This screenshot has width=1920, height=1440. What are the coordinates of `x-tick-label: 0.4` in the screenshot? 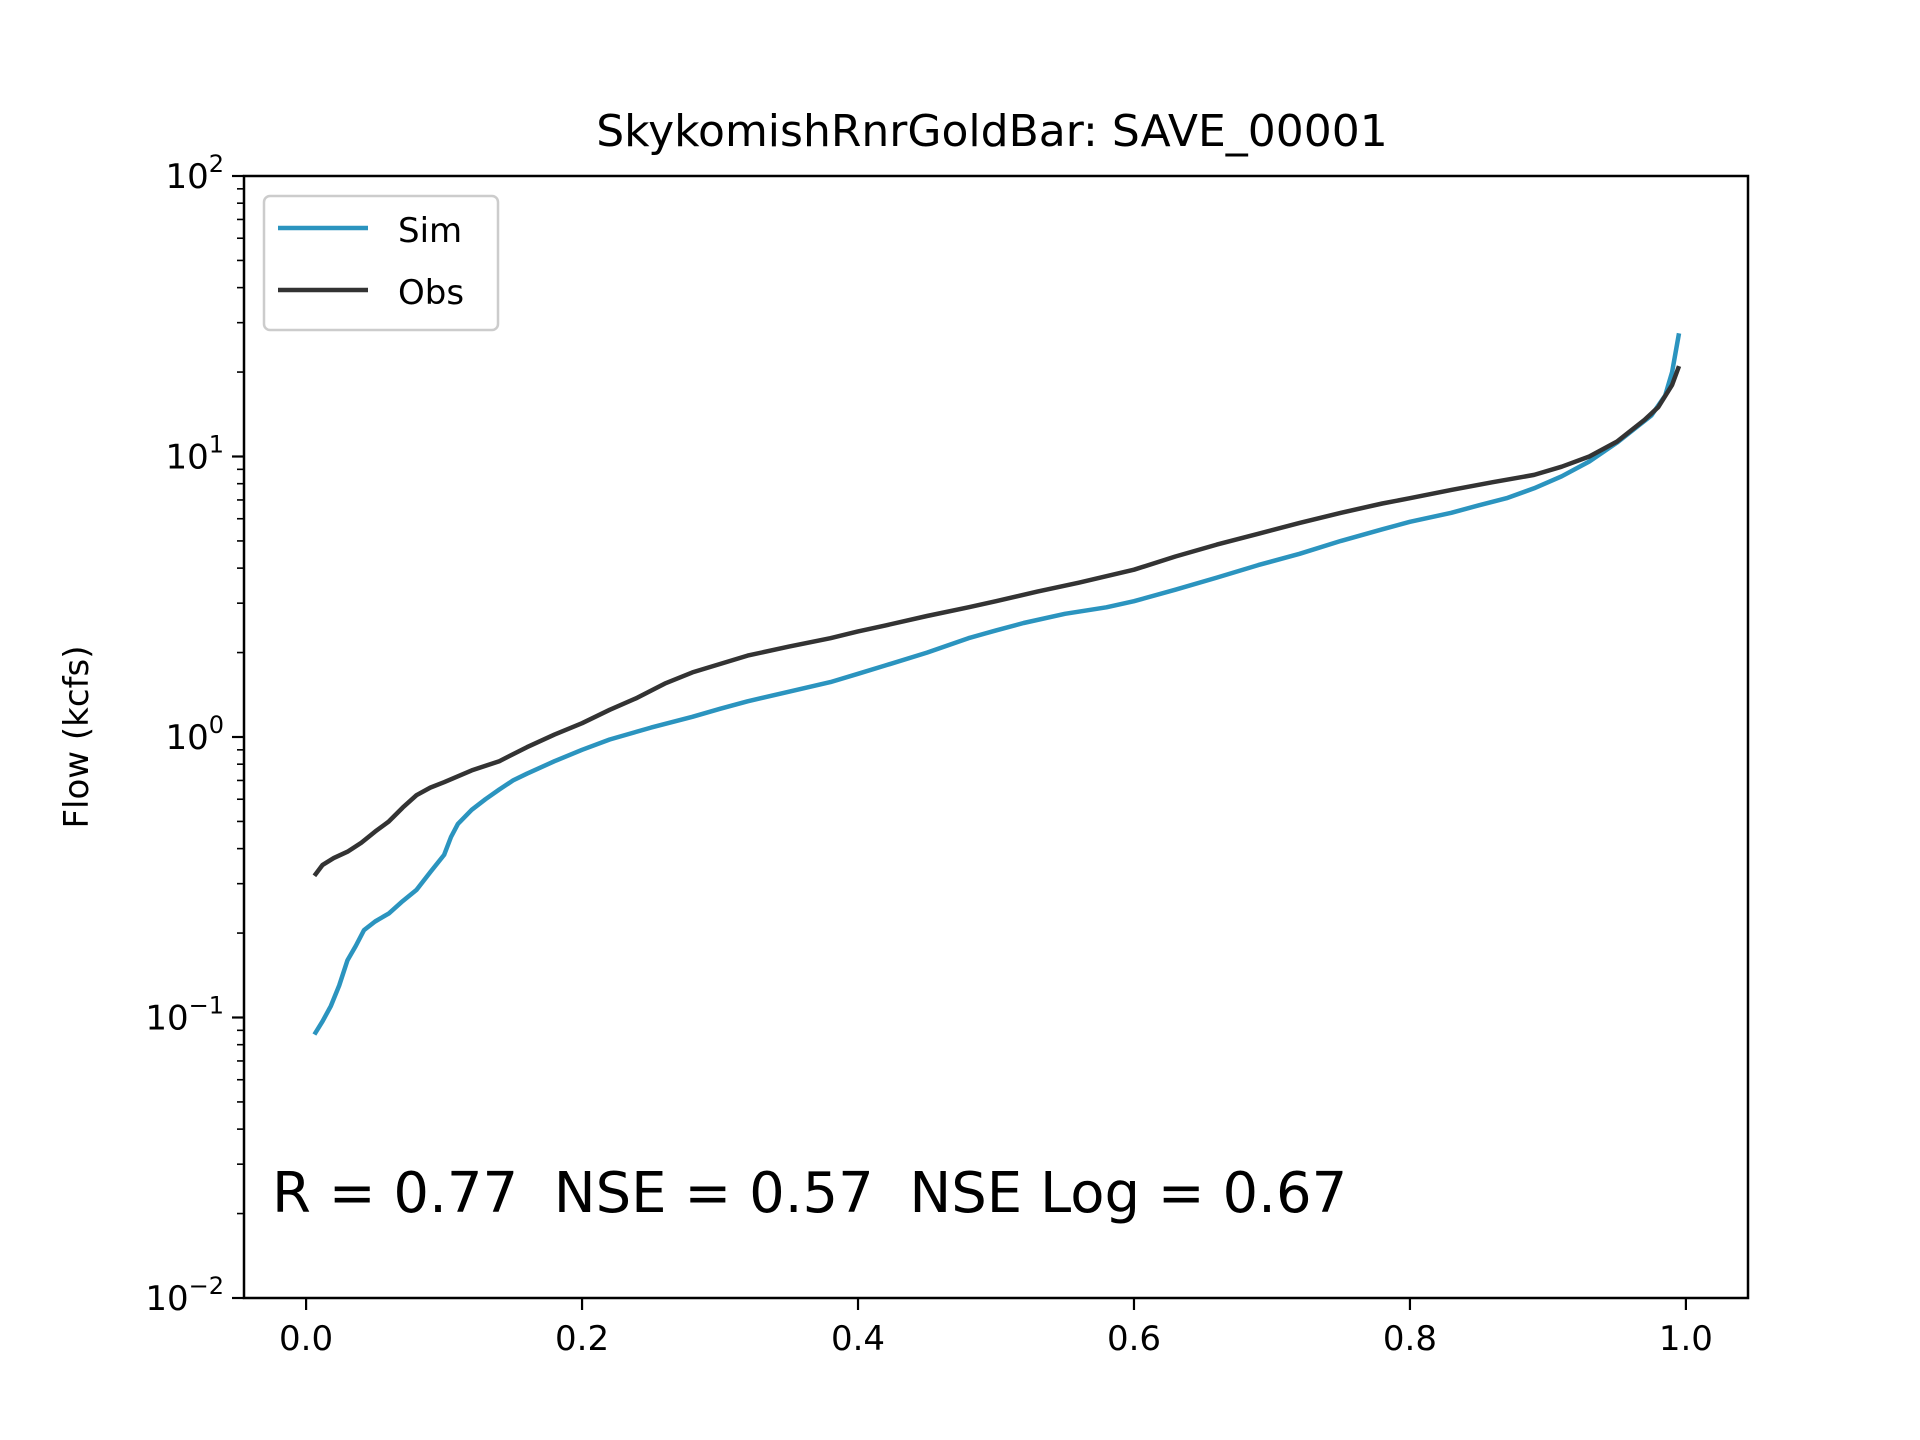 It's located at (858, 1339).